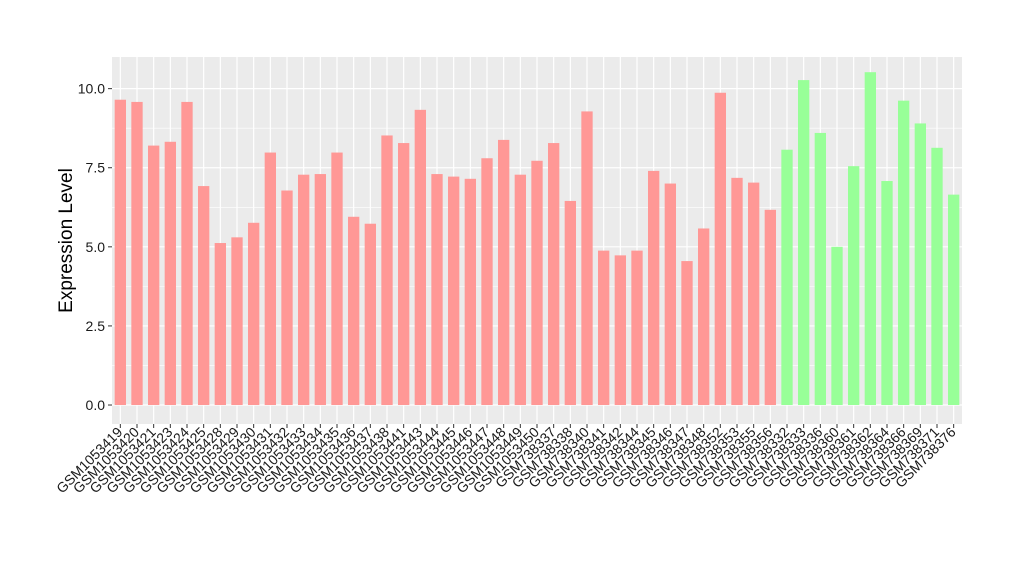 Image resolution: width=1020 pixels, height=580 pixels. I want to click on bar-GSM738369, so click(920, 264).